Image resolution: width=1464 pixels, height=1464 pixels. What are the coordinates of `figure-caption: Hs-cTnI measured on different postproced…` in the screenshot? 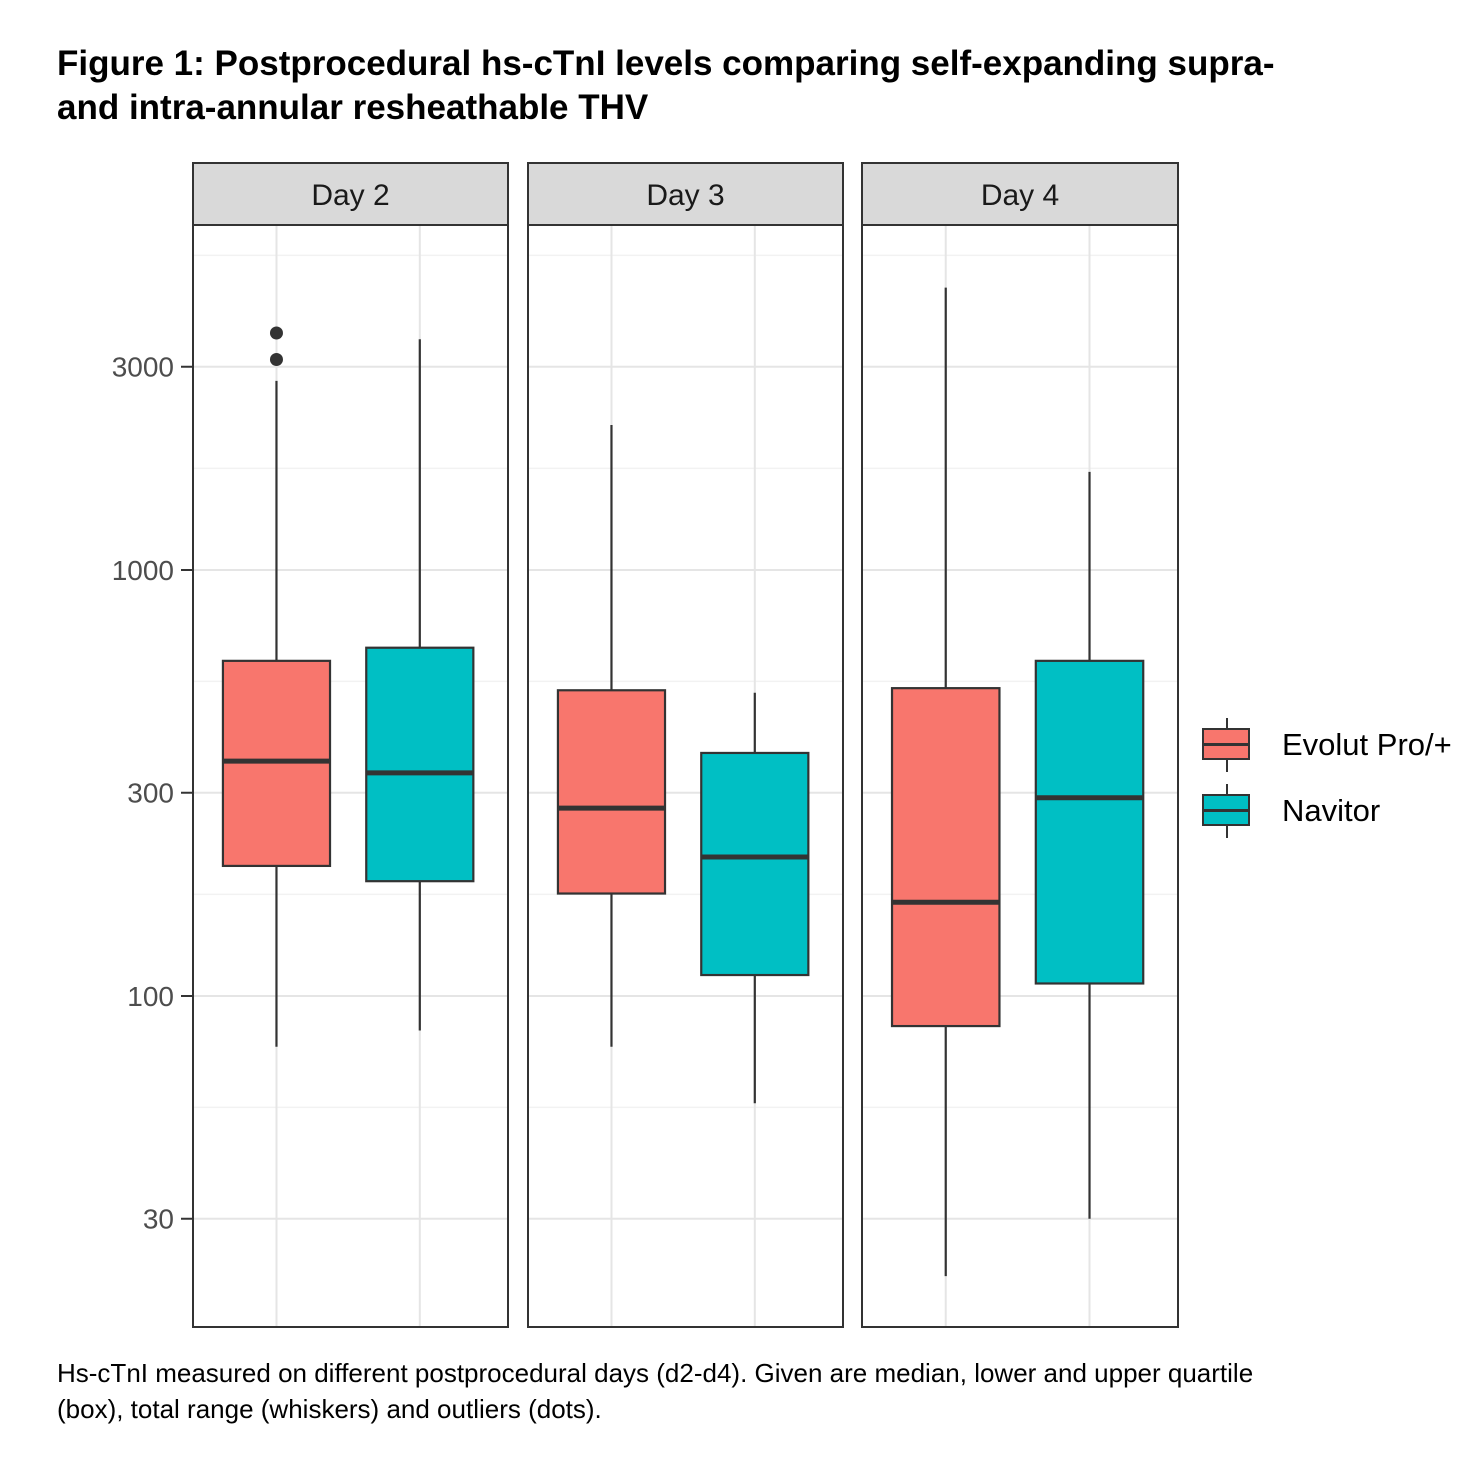 It's located at (752, 1391).